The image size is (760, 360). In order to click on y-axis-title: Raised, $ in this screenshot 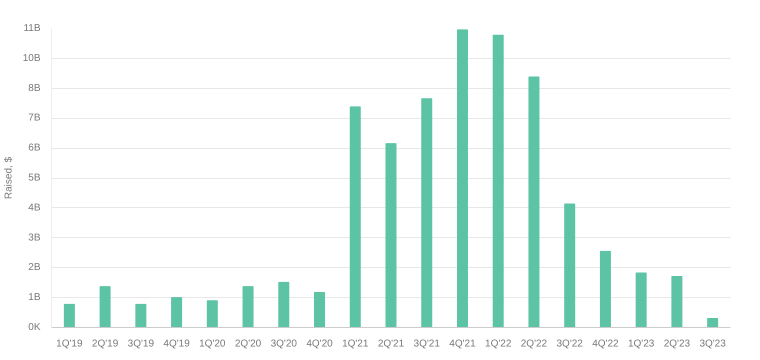, I will do `click(9, 178)`.